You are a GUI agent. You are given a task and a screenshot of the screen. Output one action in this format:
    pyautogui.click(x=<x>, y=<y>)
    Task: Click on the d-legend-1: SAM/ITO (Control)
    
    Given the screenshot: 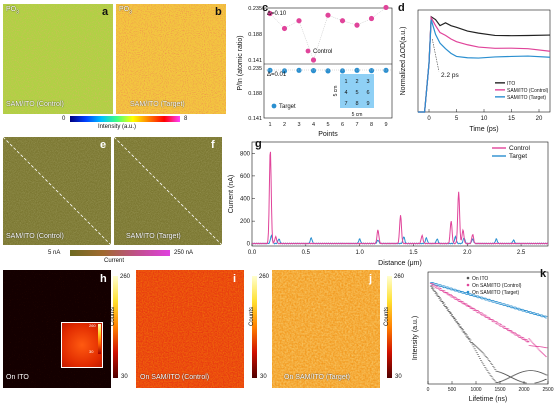 What is the action you would take?
    pyautogui.click(x=528, y=91)
    